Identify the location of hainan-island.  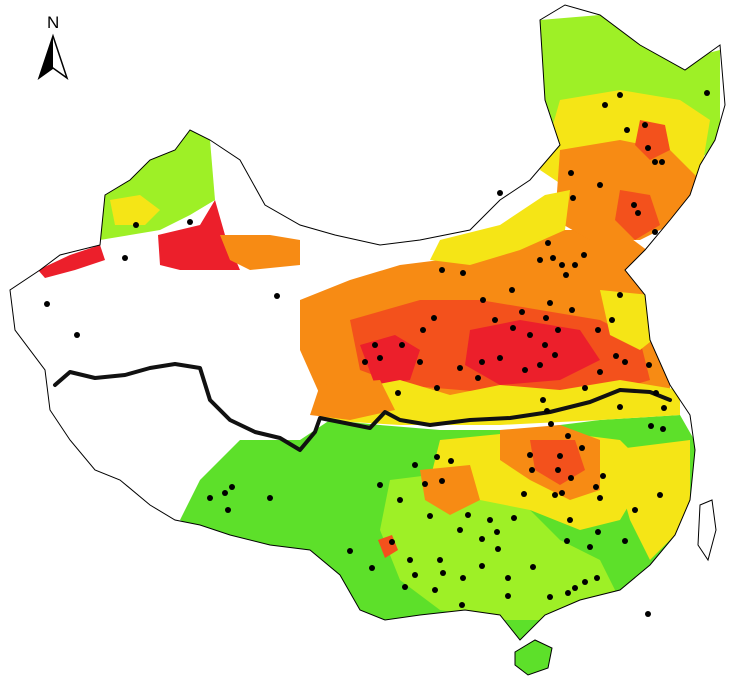
(533, 657).